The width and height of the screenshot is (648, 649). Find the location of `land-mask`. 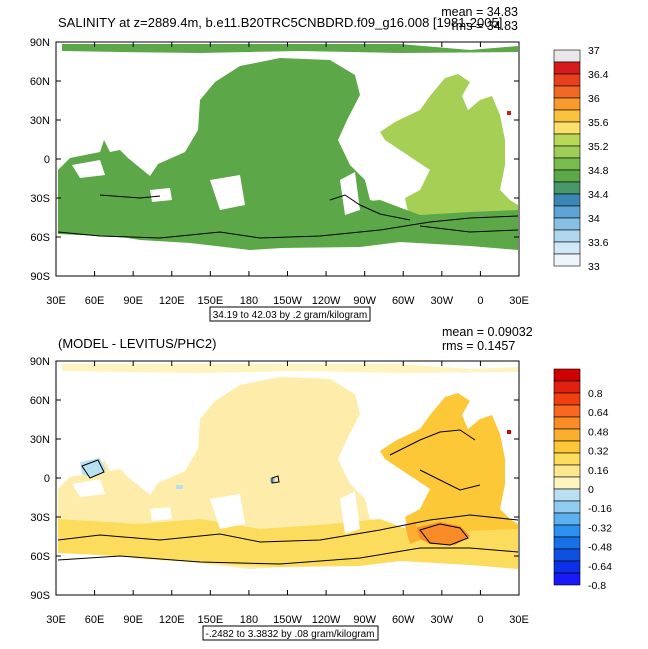

land-mask is located at coordinates (246, 187).